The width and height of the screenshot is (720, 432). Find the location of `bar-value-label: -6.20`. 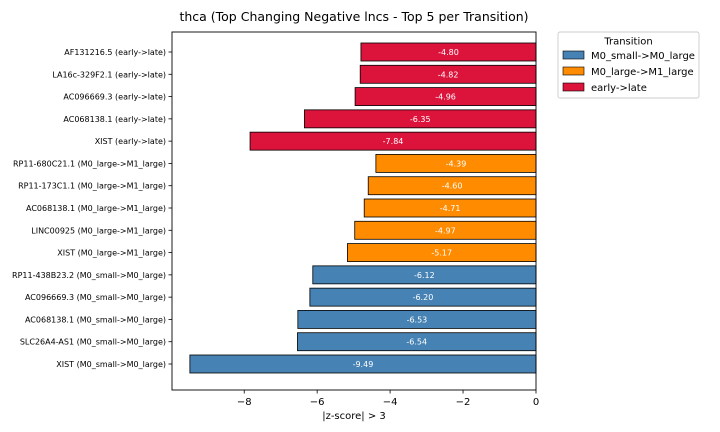

bar-value-label: -6.20 is located at coordinates (423, 297).